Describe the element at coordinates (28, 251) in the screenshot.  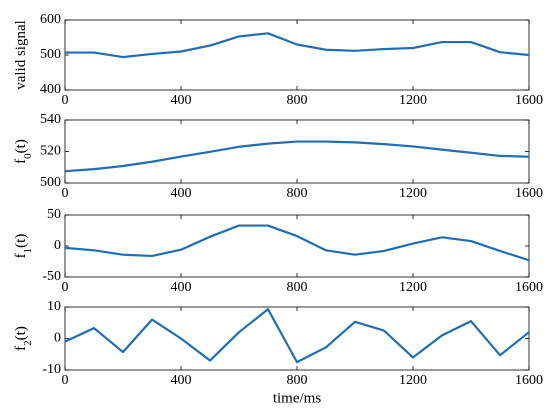
I see `y-axis-label-part: 1` at that location.